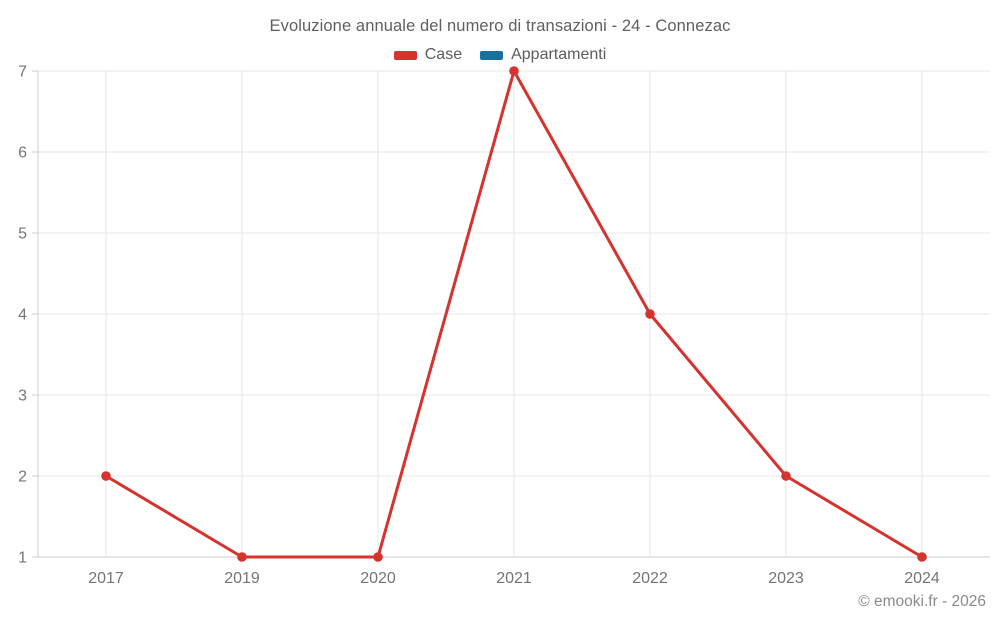  Describe the element at coordinates (650, 578) in the screenshot. I see `x-tick-label: 2022` at that location.